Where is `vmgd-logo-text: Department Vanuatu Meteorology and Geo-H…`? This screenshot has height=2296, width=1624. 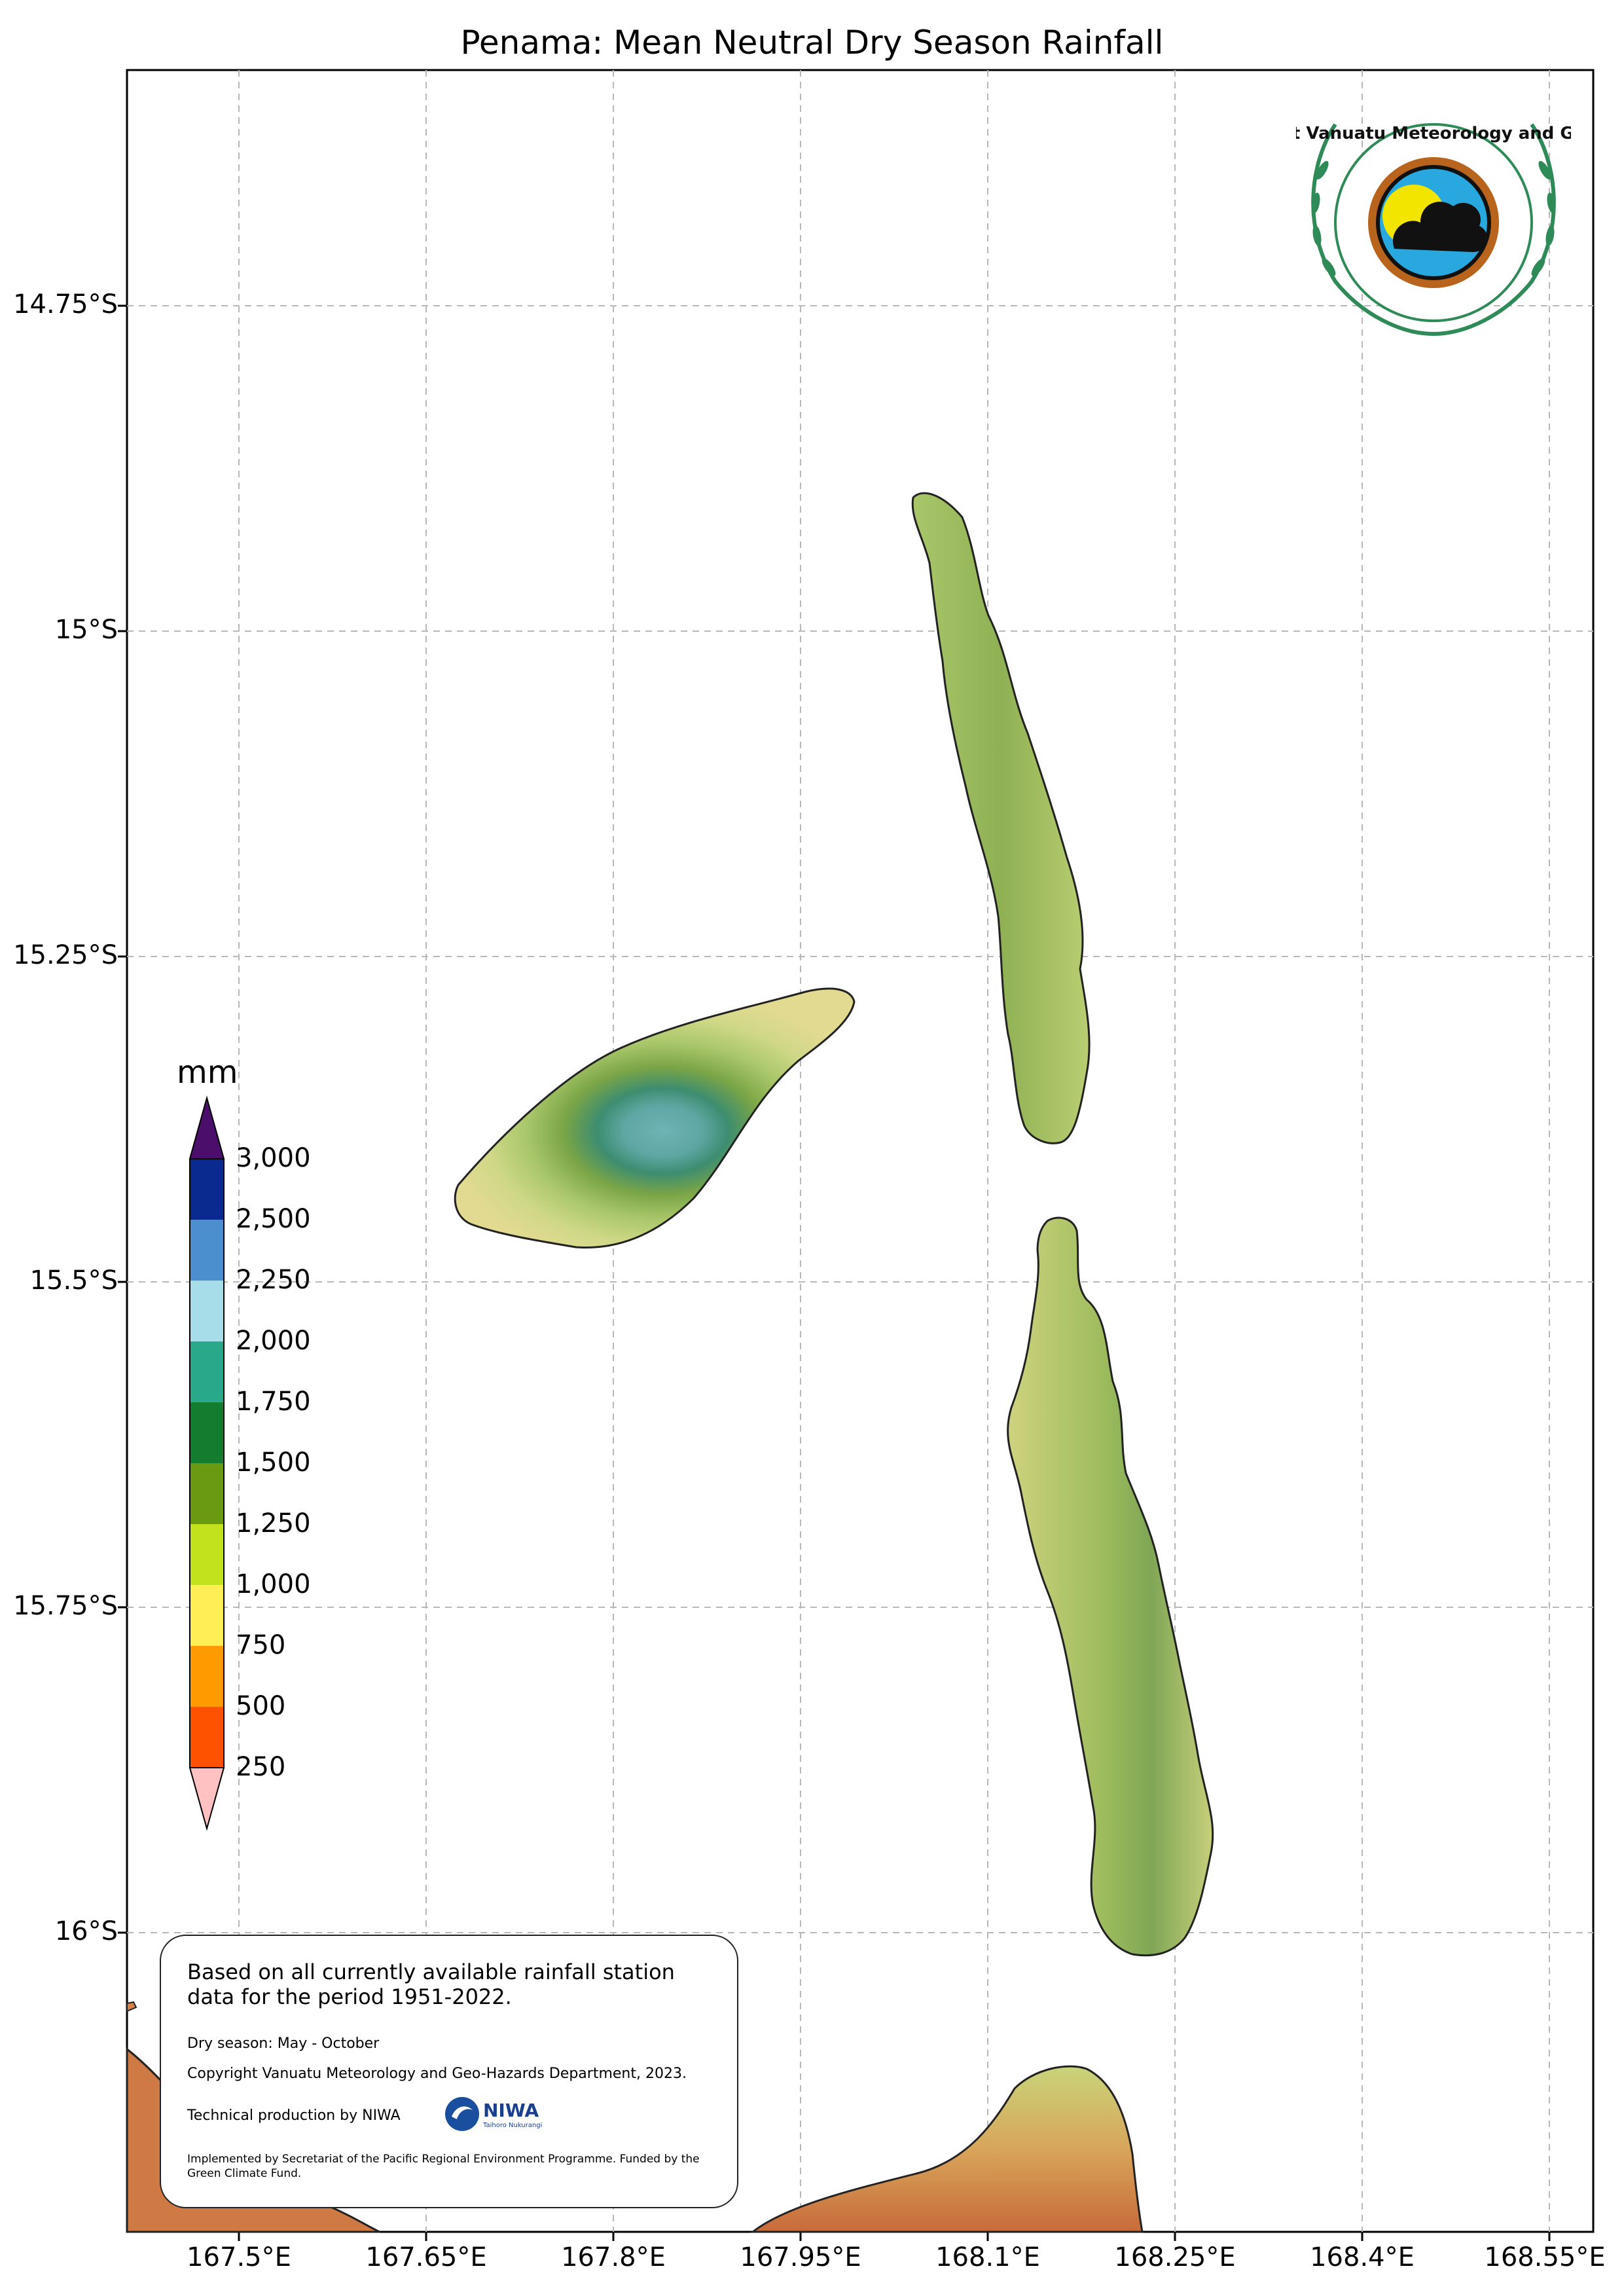 vmgd-logo-text: Department Vanuatu Meteorology and Geo-H… is located at coordinates (1433, 133).